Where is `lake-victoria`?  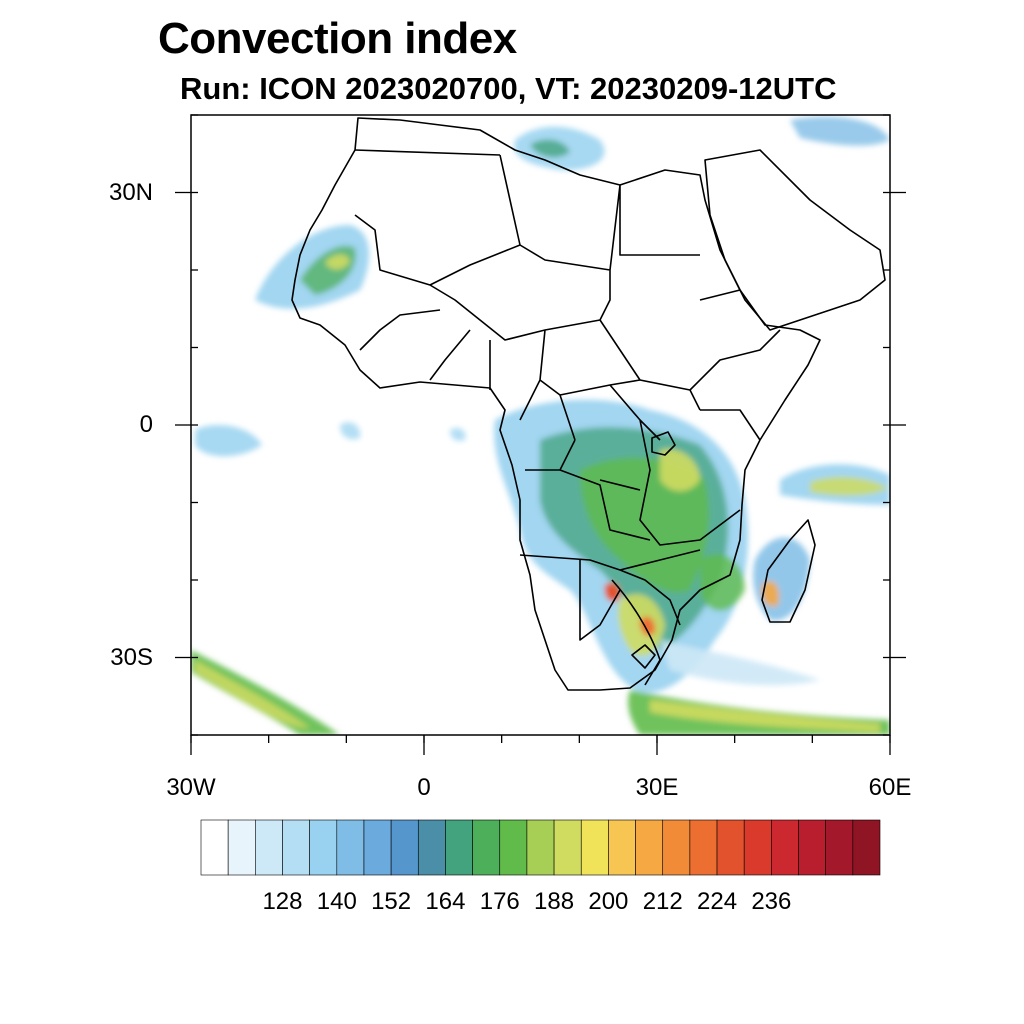 lake-victoria is located at coordinates (663, 443).